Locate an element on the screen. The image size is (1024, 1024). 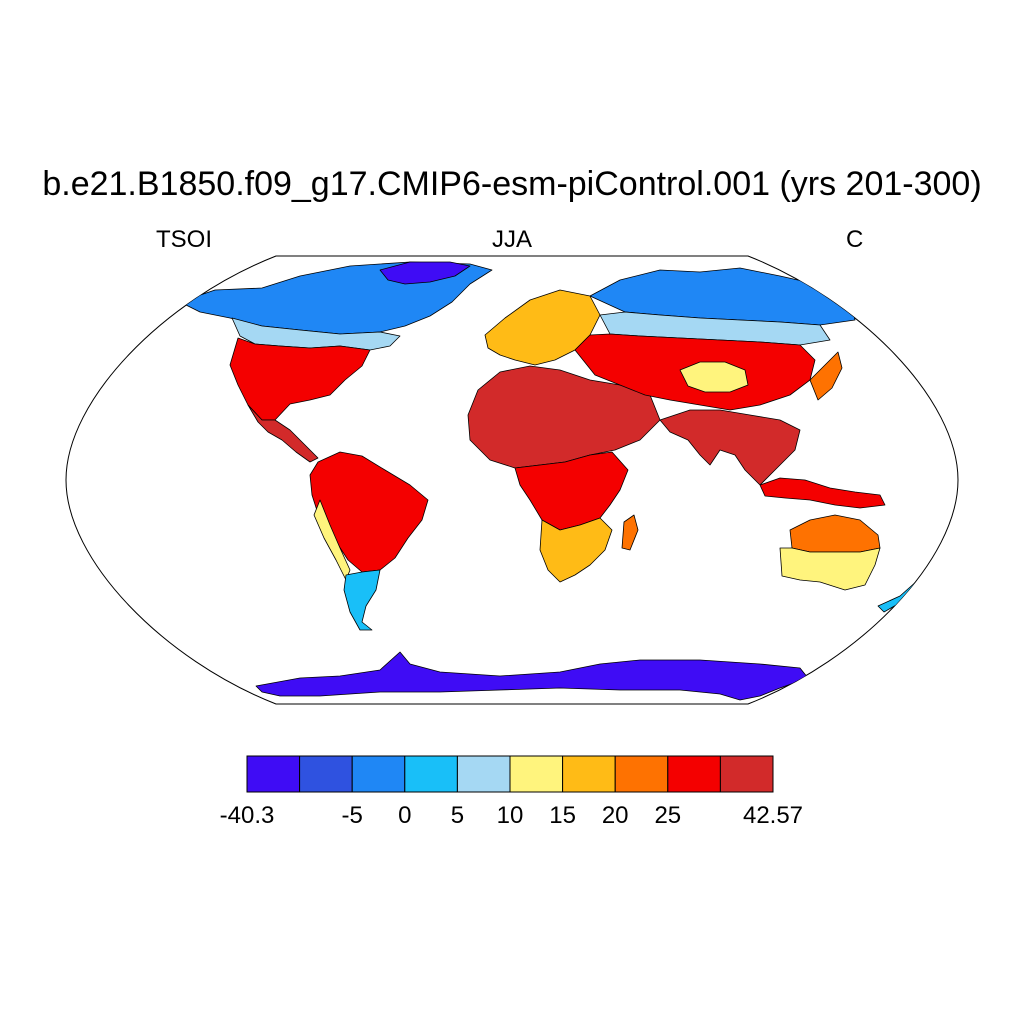
colorbar-tick-label: 15 is located at coordinates (562, 815).